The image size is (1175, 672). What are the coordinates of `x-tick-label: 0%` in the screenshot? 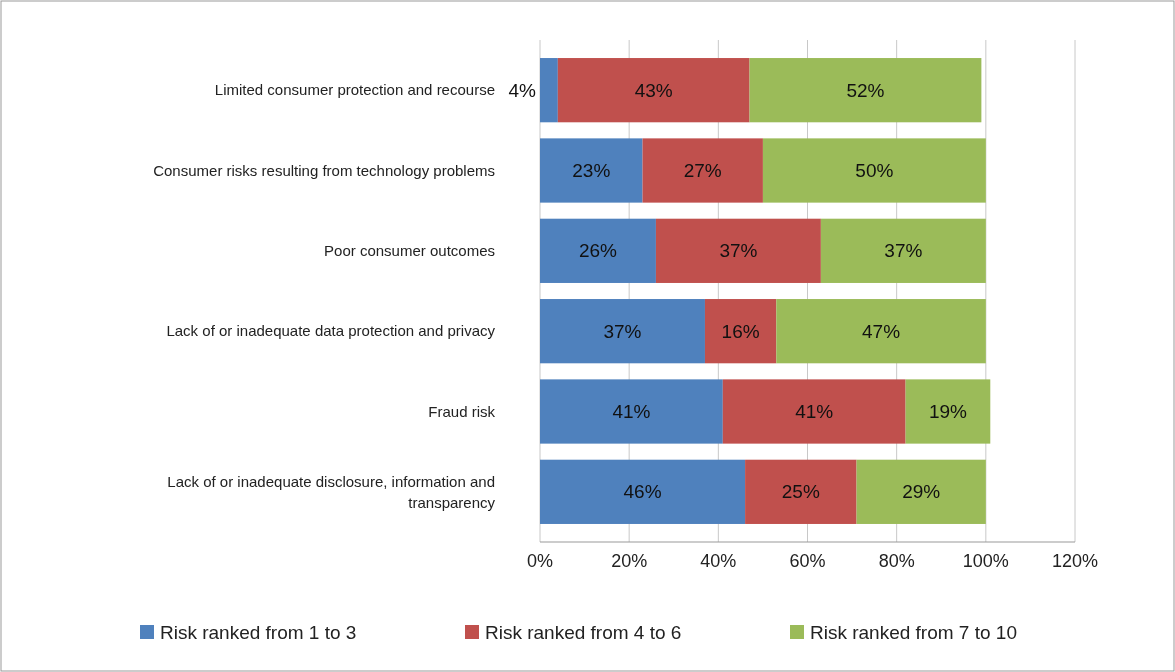 It's located at (540, 561).